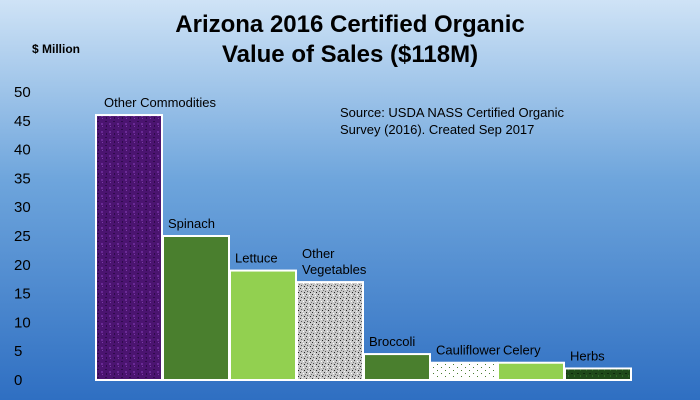 Image resolution: width=700 pixels, height=400 pixels. I want to click on bar-label: Lettuce, so click(256, 258).